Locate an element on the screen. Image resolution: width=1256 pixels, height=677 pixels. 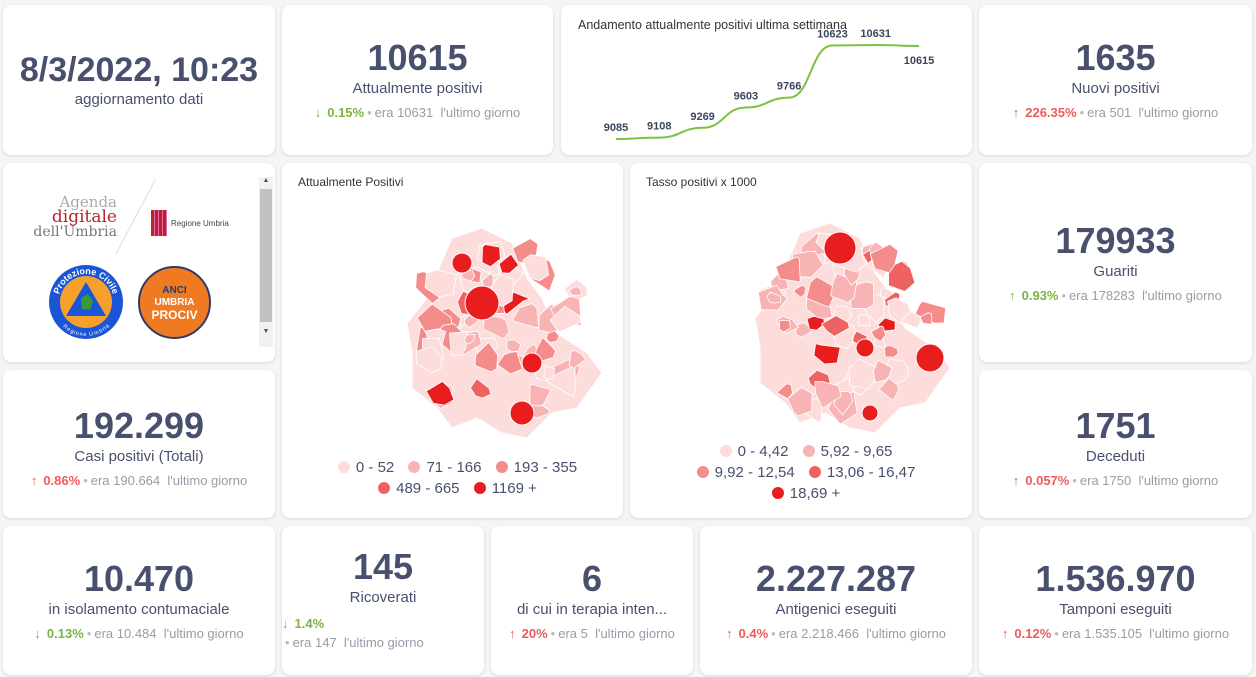
trend-data-label: 9269 is located at coordinates (702, 117).